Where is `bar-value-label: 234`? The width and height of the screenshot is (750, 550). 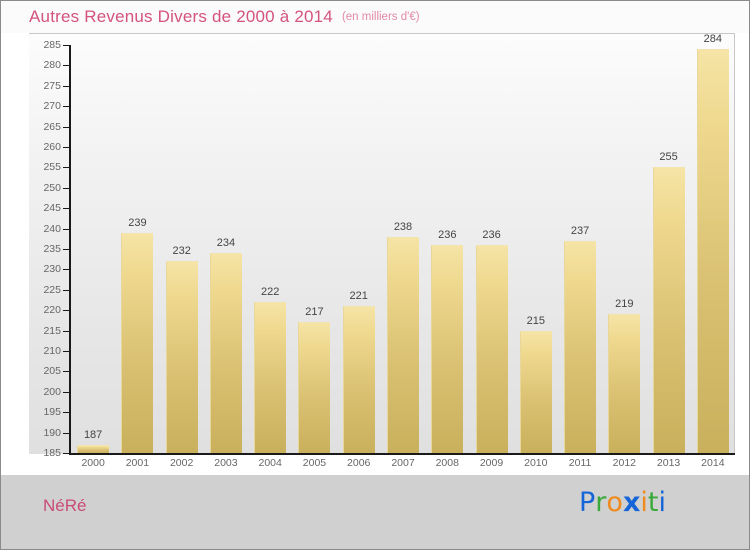
bar-value-label: 234 is located at coordinates (226, 243).